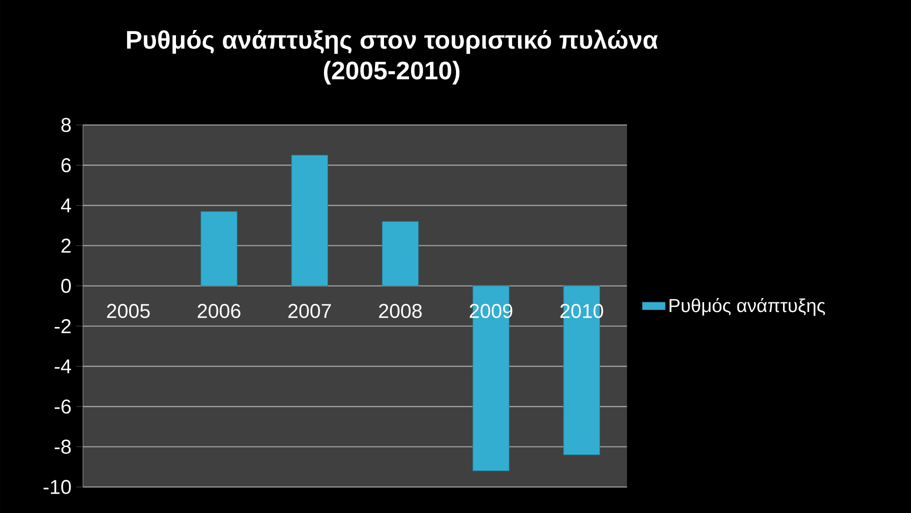 The image size is (911, 513). I want to click on y-tick-label: 0, so click(66, 285).